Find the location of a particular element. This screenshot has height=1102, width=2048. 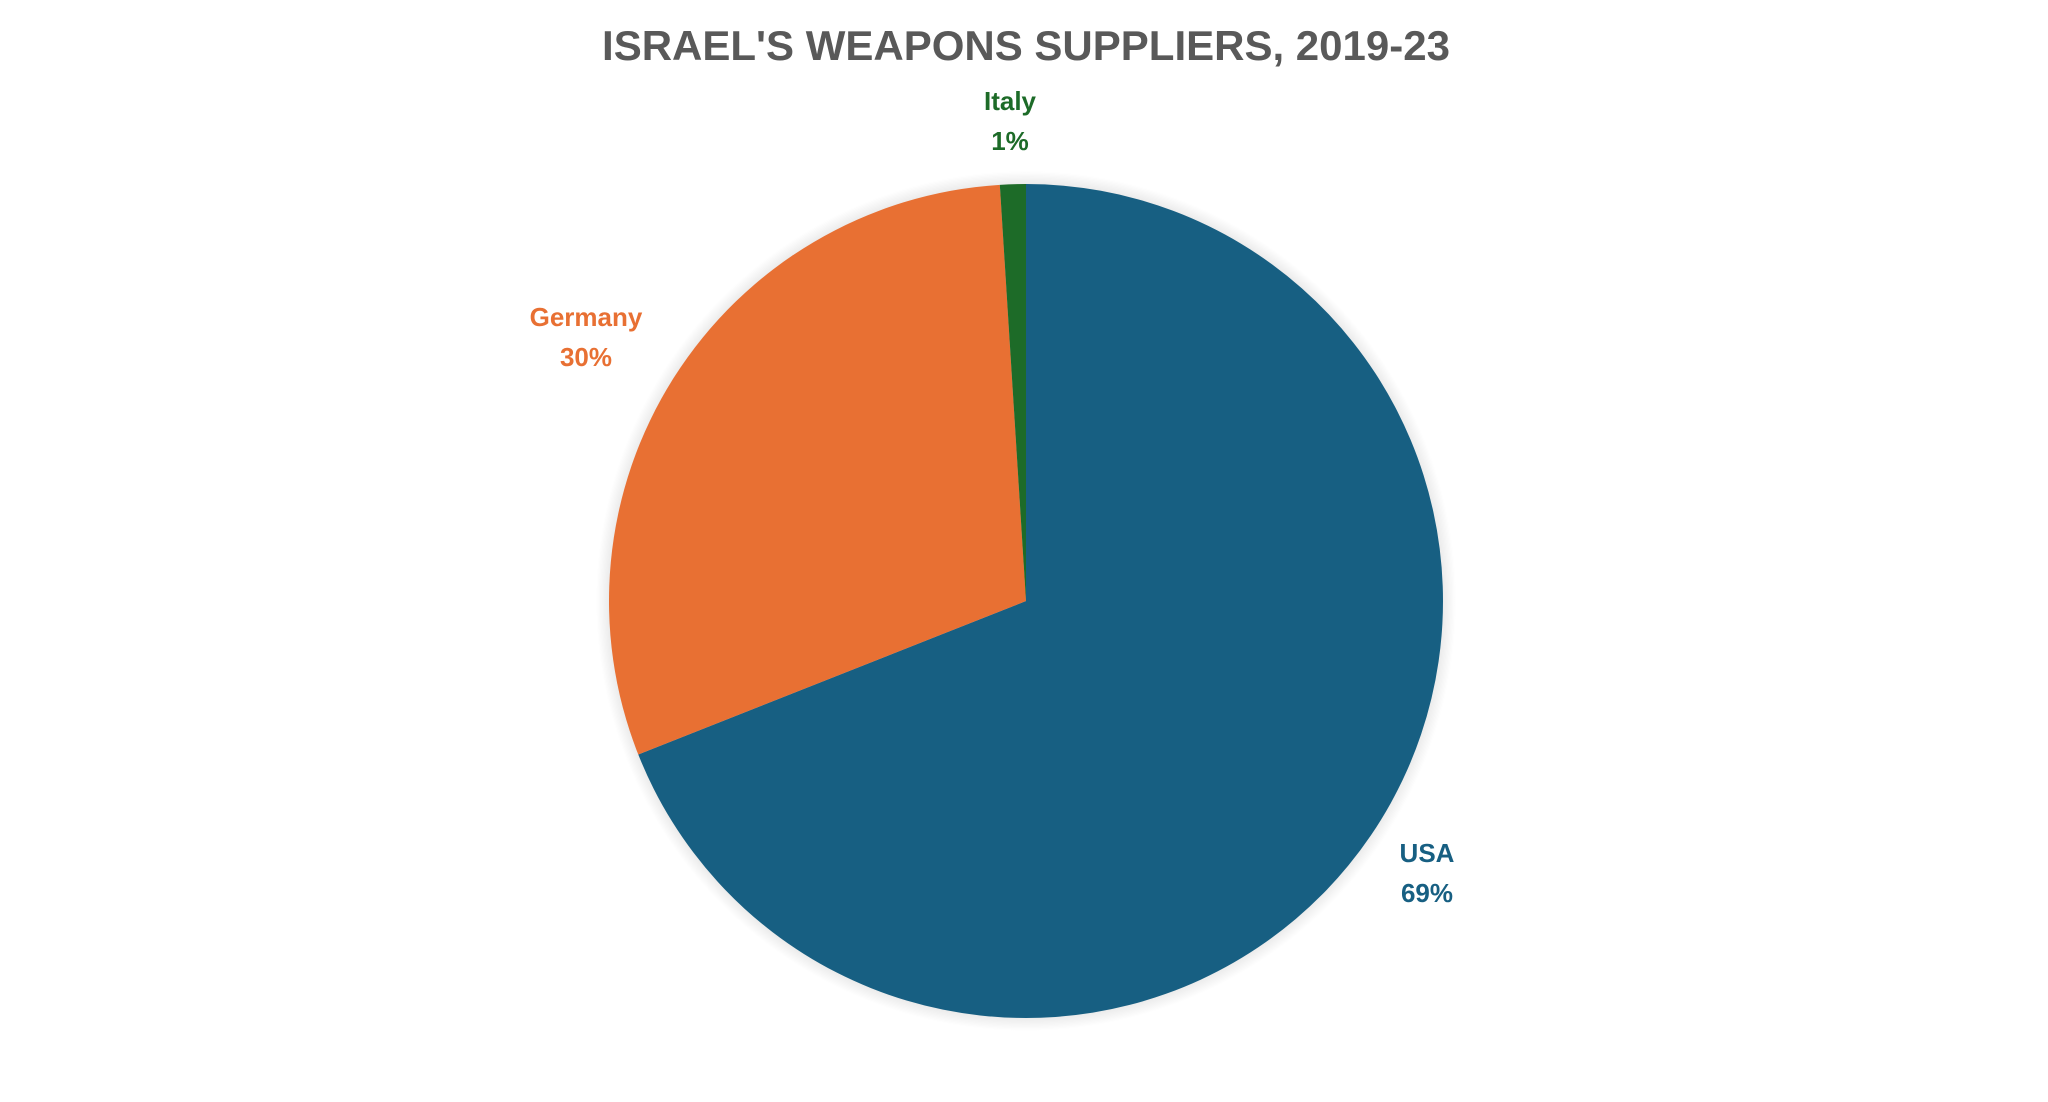

pie-slice-italy is located at coordinates (1012, 392).